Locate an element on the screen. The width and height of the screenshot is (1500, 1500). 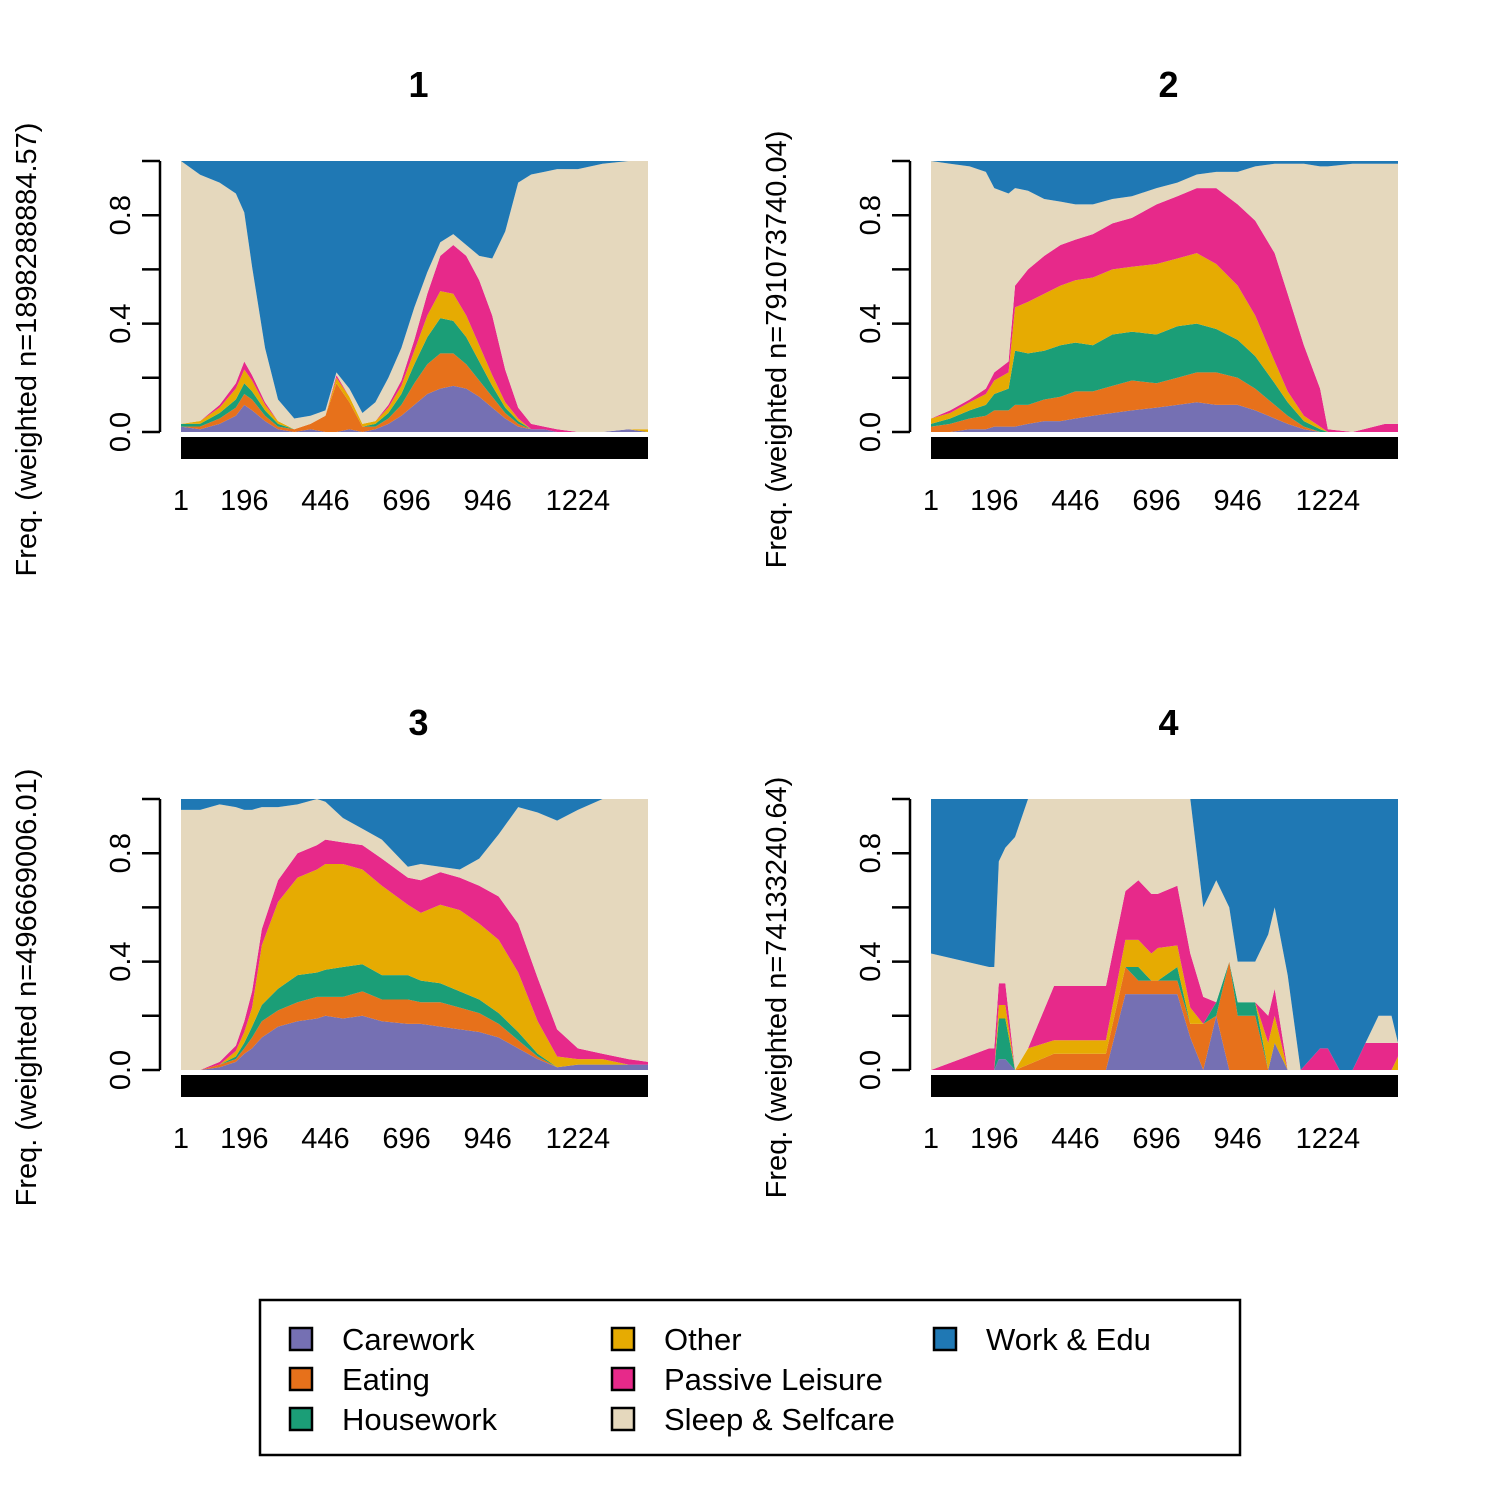
legend-item-passive-leisure: Passive Leisure is located at coordinates (746, 1379).